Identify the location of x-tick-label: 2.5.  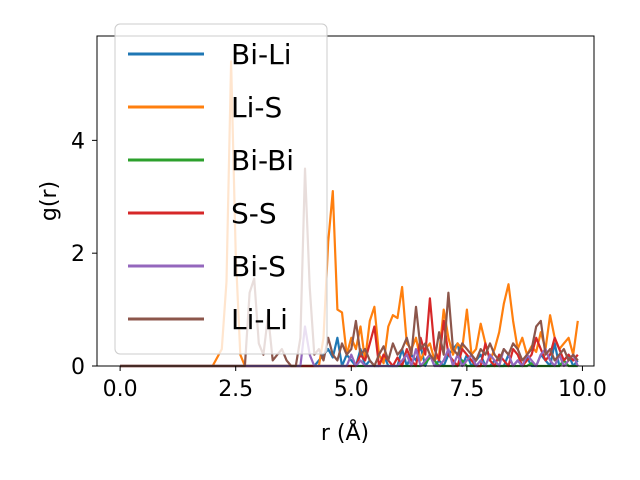
(235, 389).